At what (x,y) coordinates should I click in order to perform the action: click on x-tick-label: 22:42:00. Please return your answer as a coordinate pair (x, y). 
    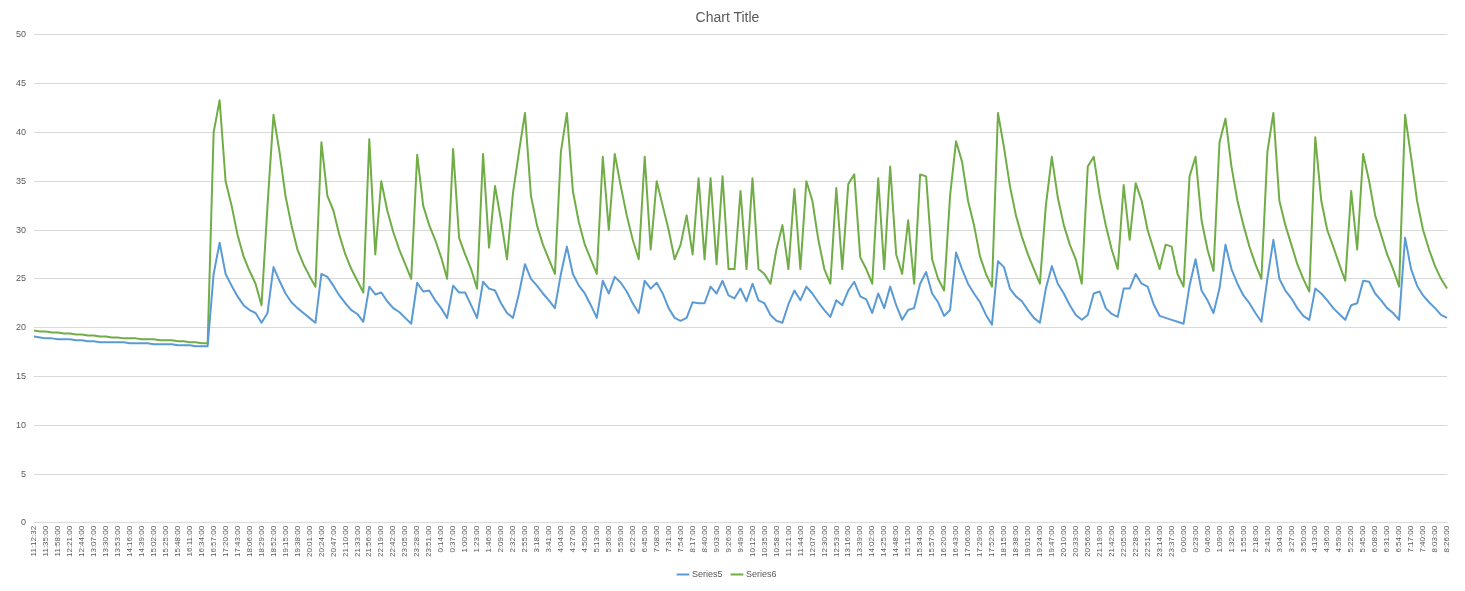
    Looking at the image, I should click on (393, 541).